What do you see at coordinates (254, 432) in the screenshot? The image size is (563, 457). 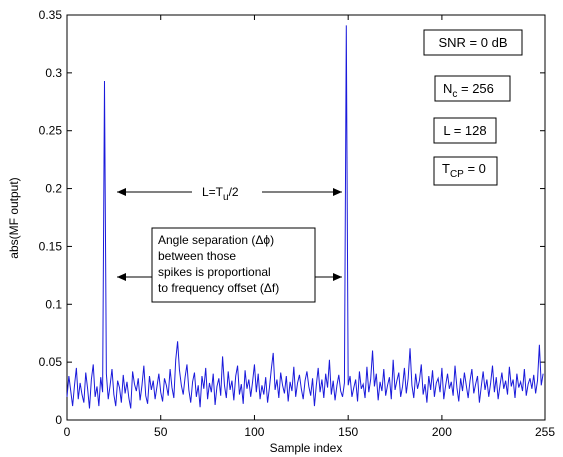 I see `x-tick-label: 100` at bounding box center [254, 432].